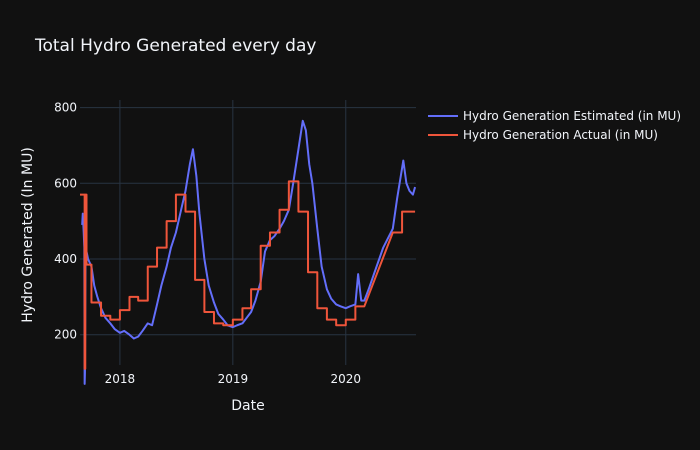  What do you see at coordinates (120, 379) in the screenshot?
I see `x-tick-label: 2018` at bounding box center [120, 379].